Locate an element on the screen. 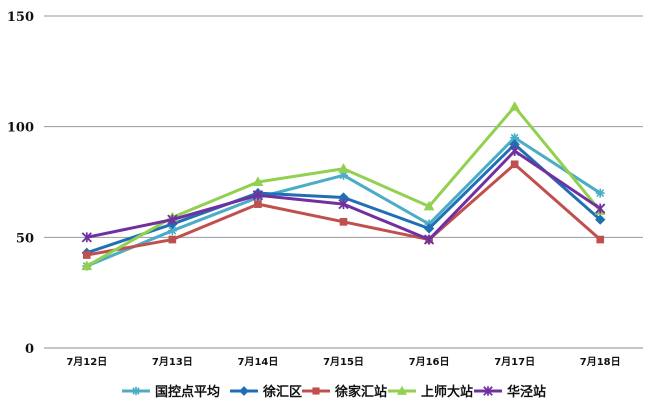 The image size is (660, 413). legend-item: 华泾站 is located at coordinates (510, 392).